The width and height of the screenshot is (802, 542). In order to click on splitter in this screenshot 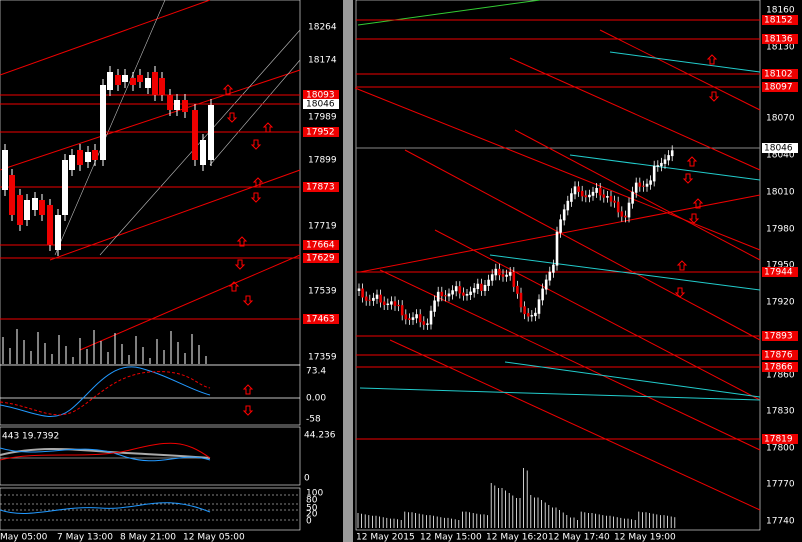, I will do `click(348, 271)`.